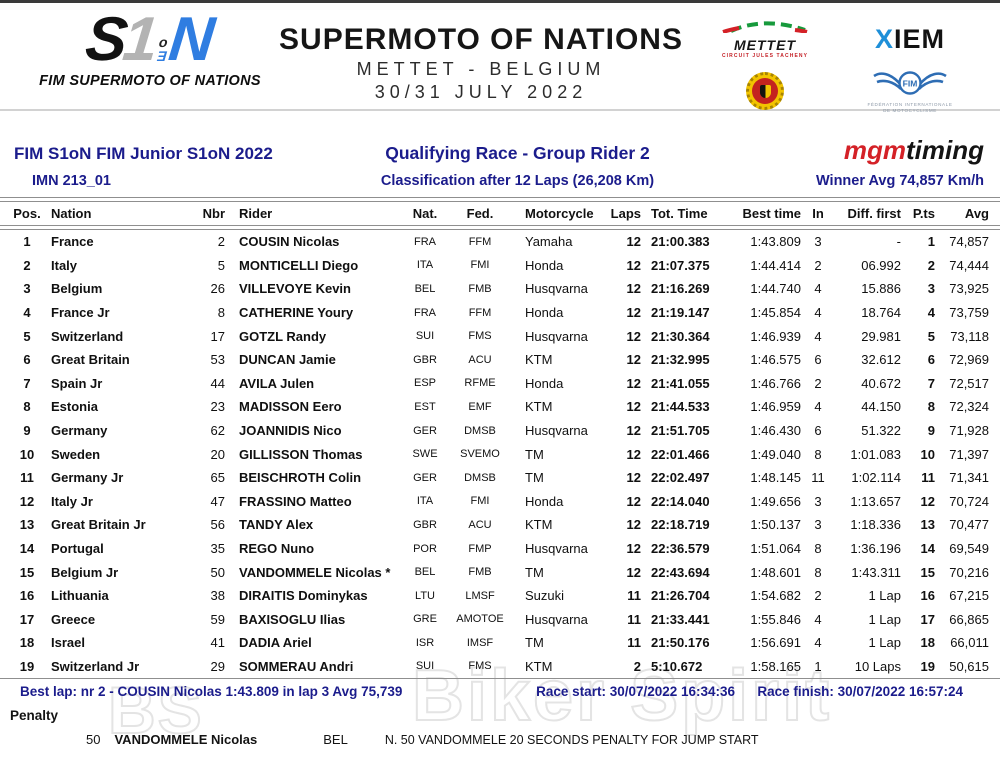 Image resolution: width=1000 pixels, height=768 pixels. What do you see at coordinates (217, 525) in the screenshot?
I see `cell-nbr: 56` at bounding box center [217, 525].